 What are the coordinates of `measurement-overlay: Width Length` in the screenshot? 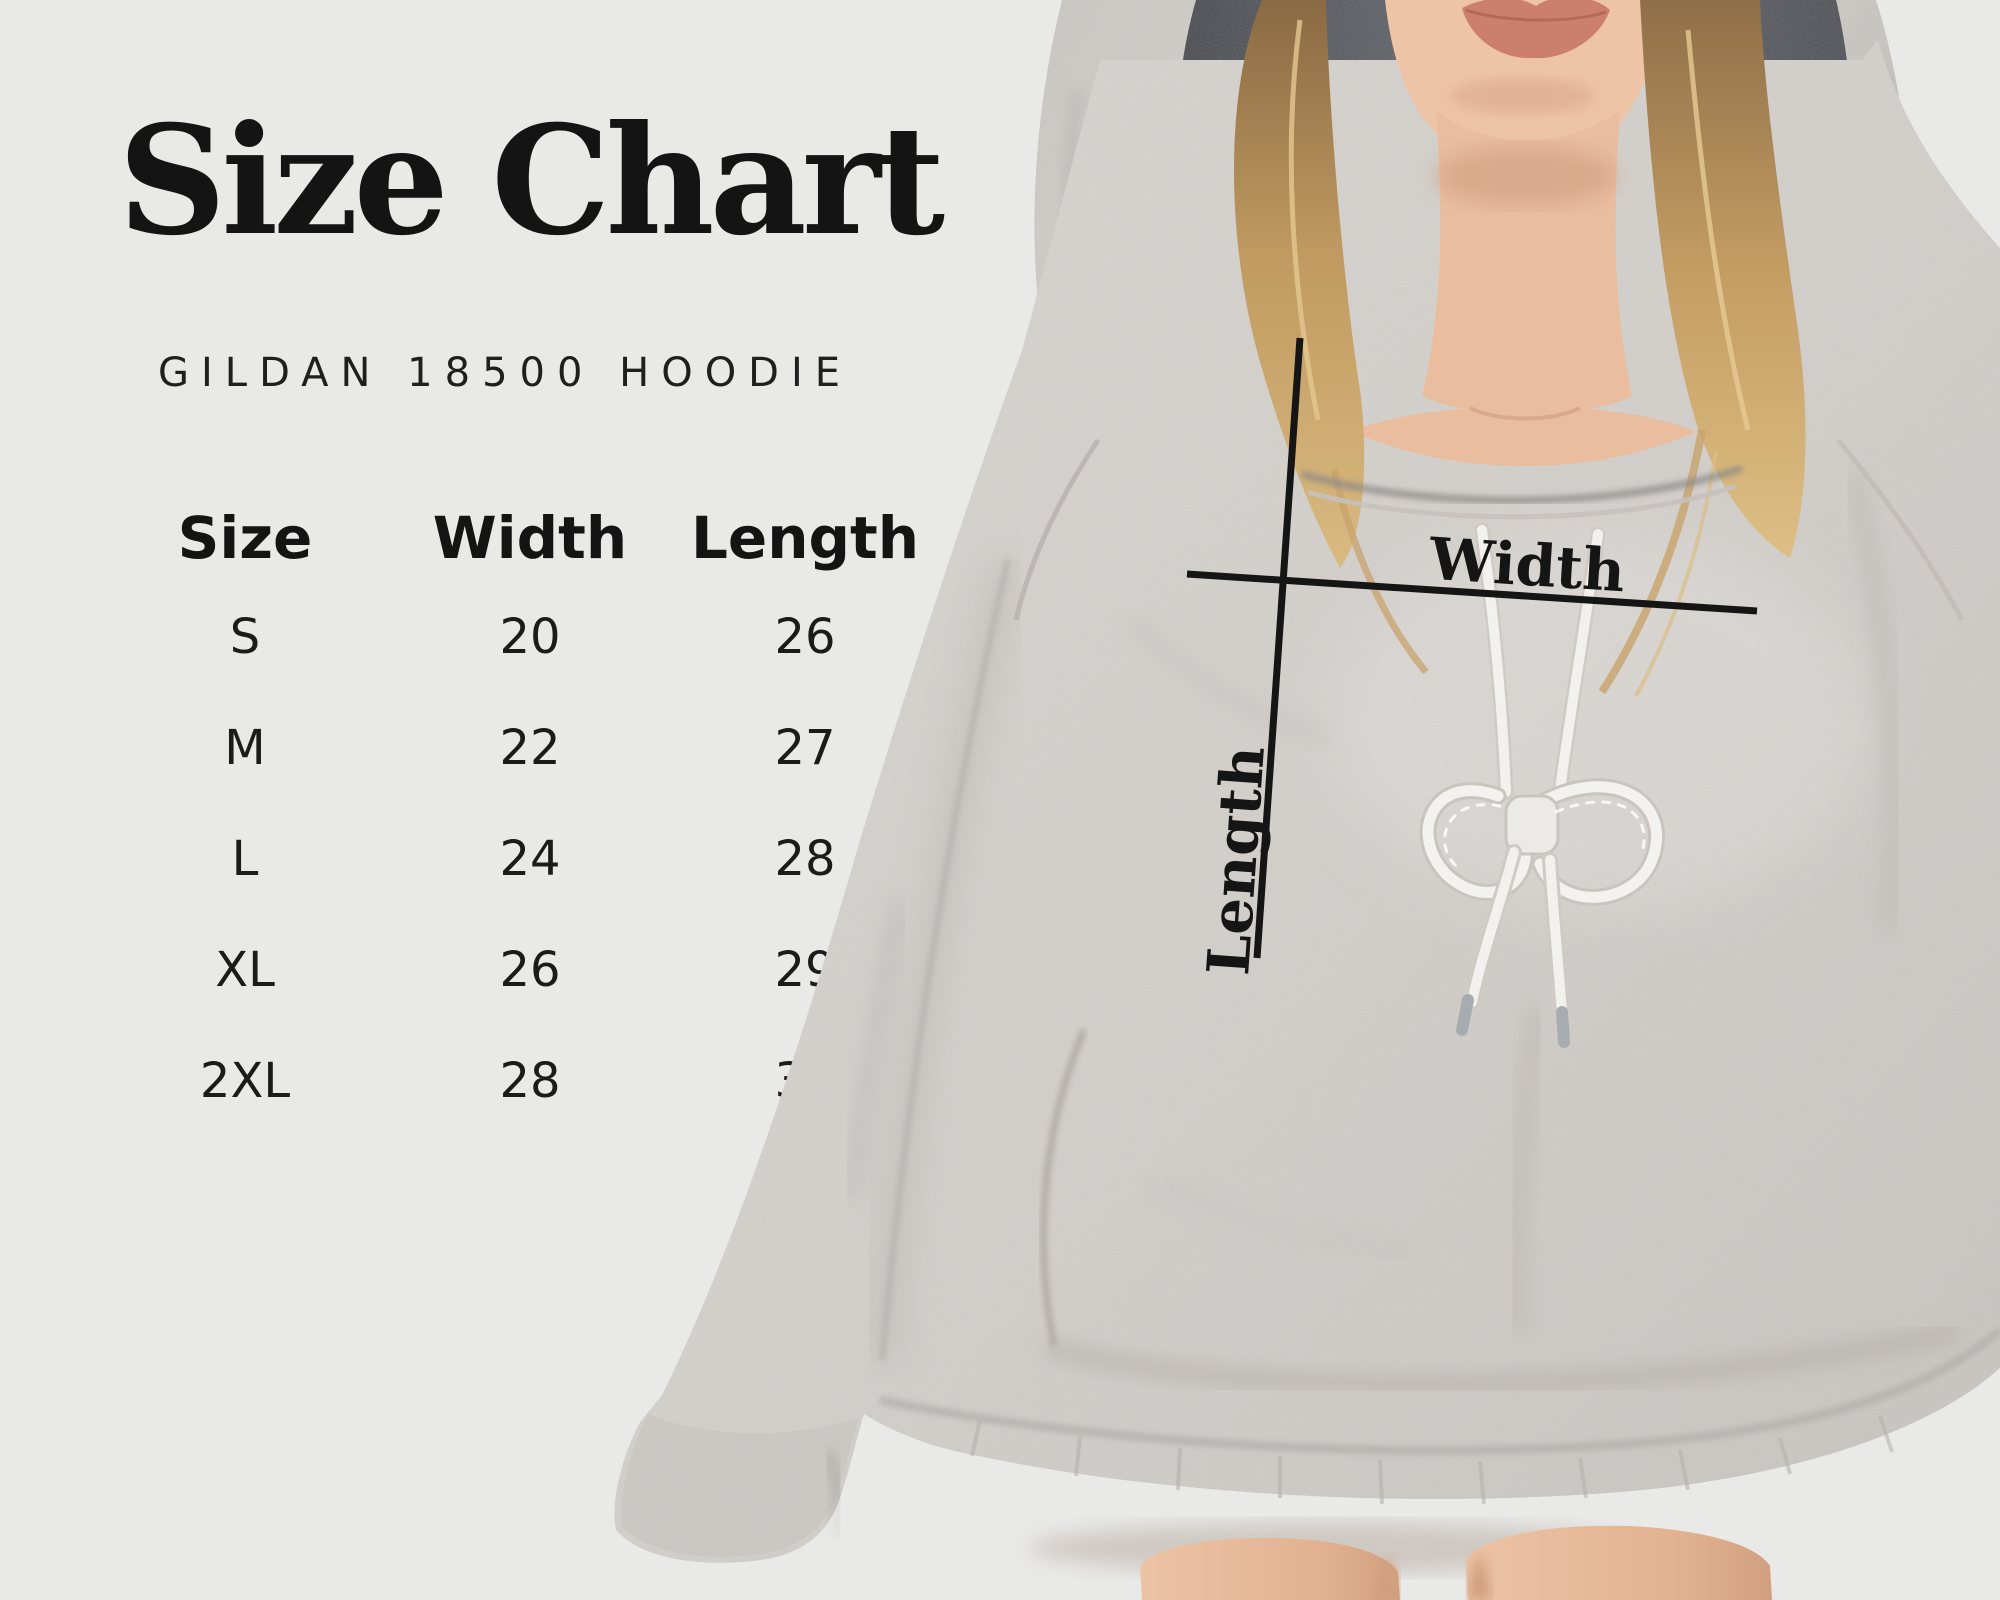 It's located at (1472, 657).